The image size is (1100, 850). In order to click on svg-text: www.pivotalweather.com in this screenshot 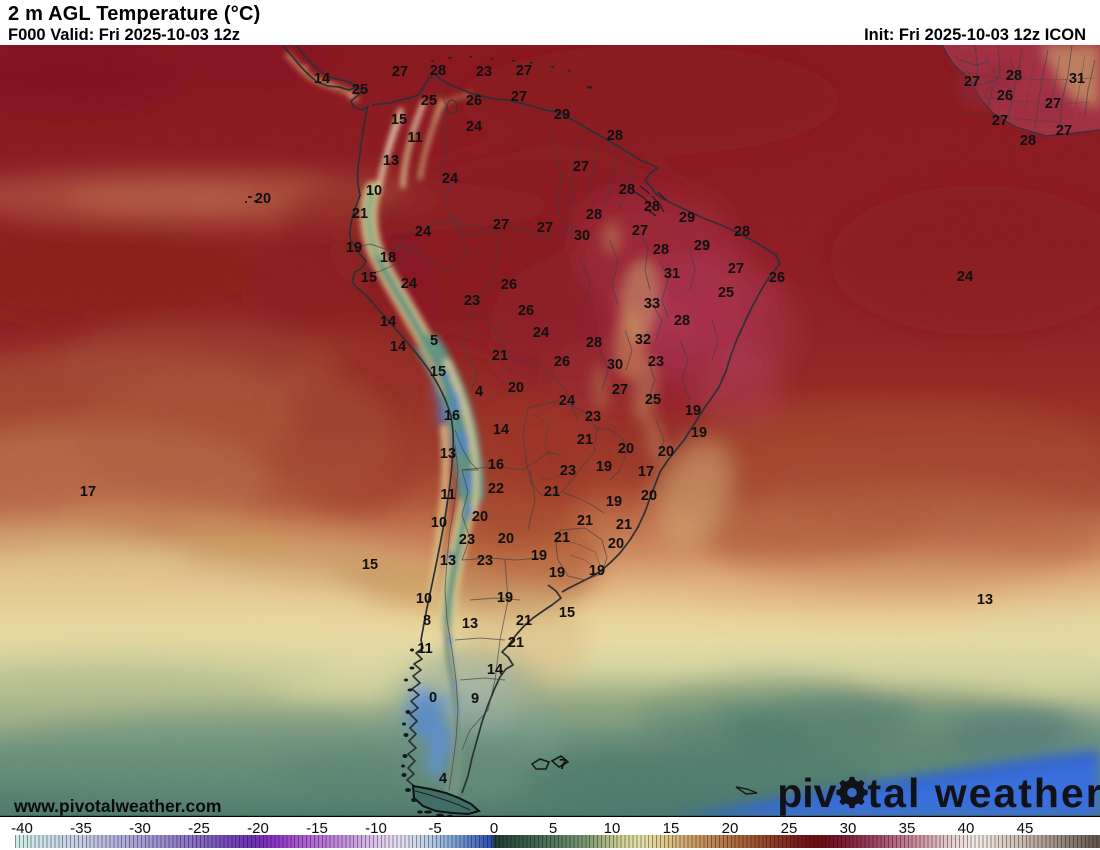, I will do `click(117, 806)`.